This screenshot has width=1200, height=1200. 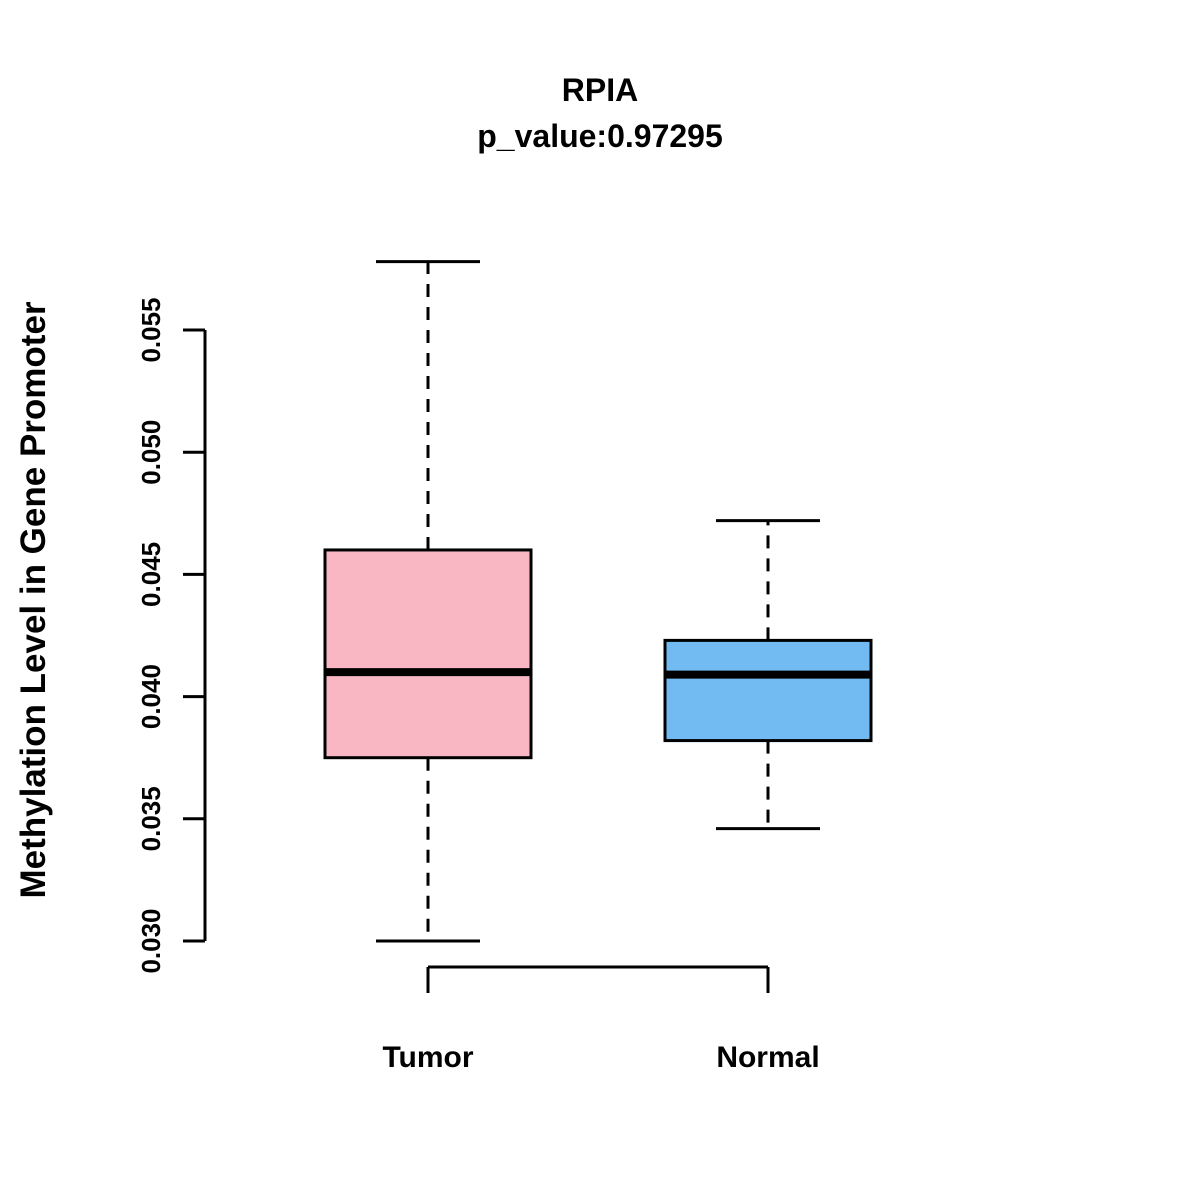 I want to click on x-category-label-normal: Normal, so click(x=767, y=1057).